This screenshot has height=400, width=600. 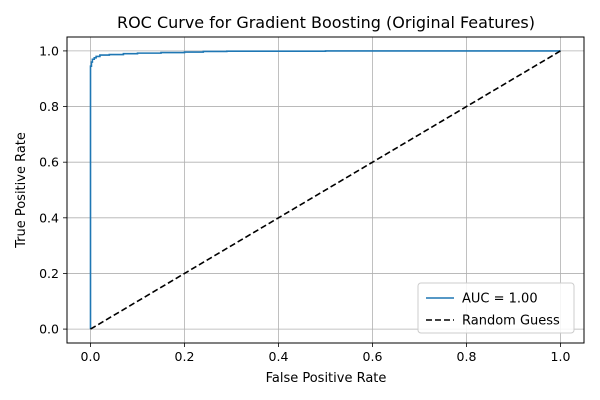 What do you see at coordinates (49, 106) in the screenshot?
I see `y-tick-label: 0.8` at bounding box center [49, 106].